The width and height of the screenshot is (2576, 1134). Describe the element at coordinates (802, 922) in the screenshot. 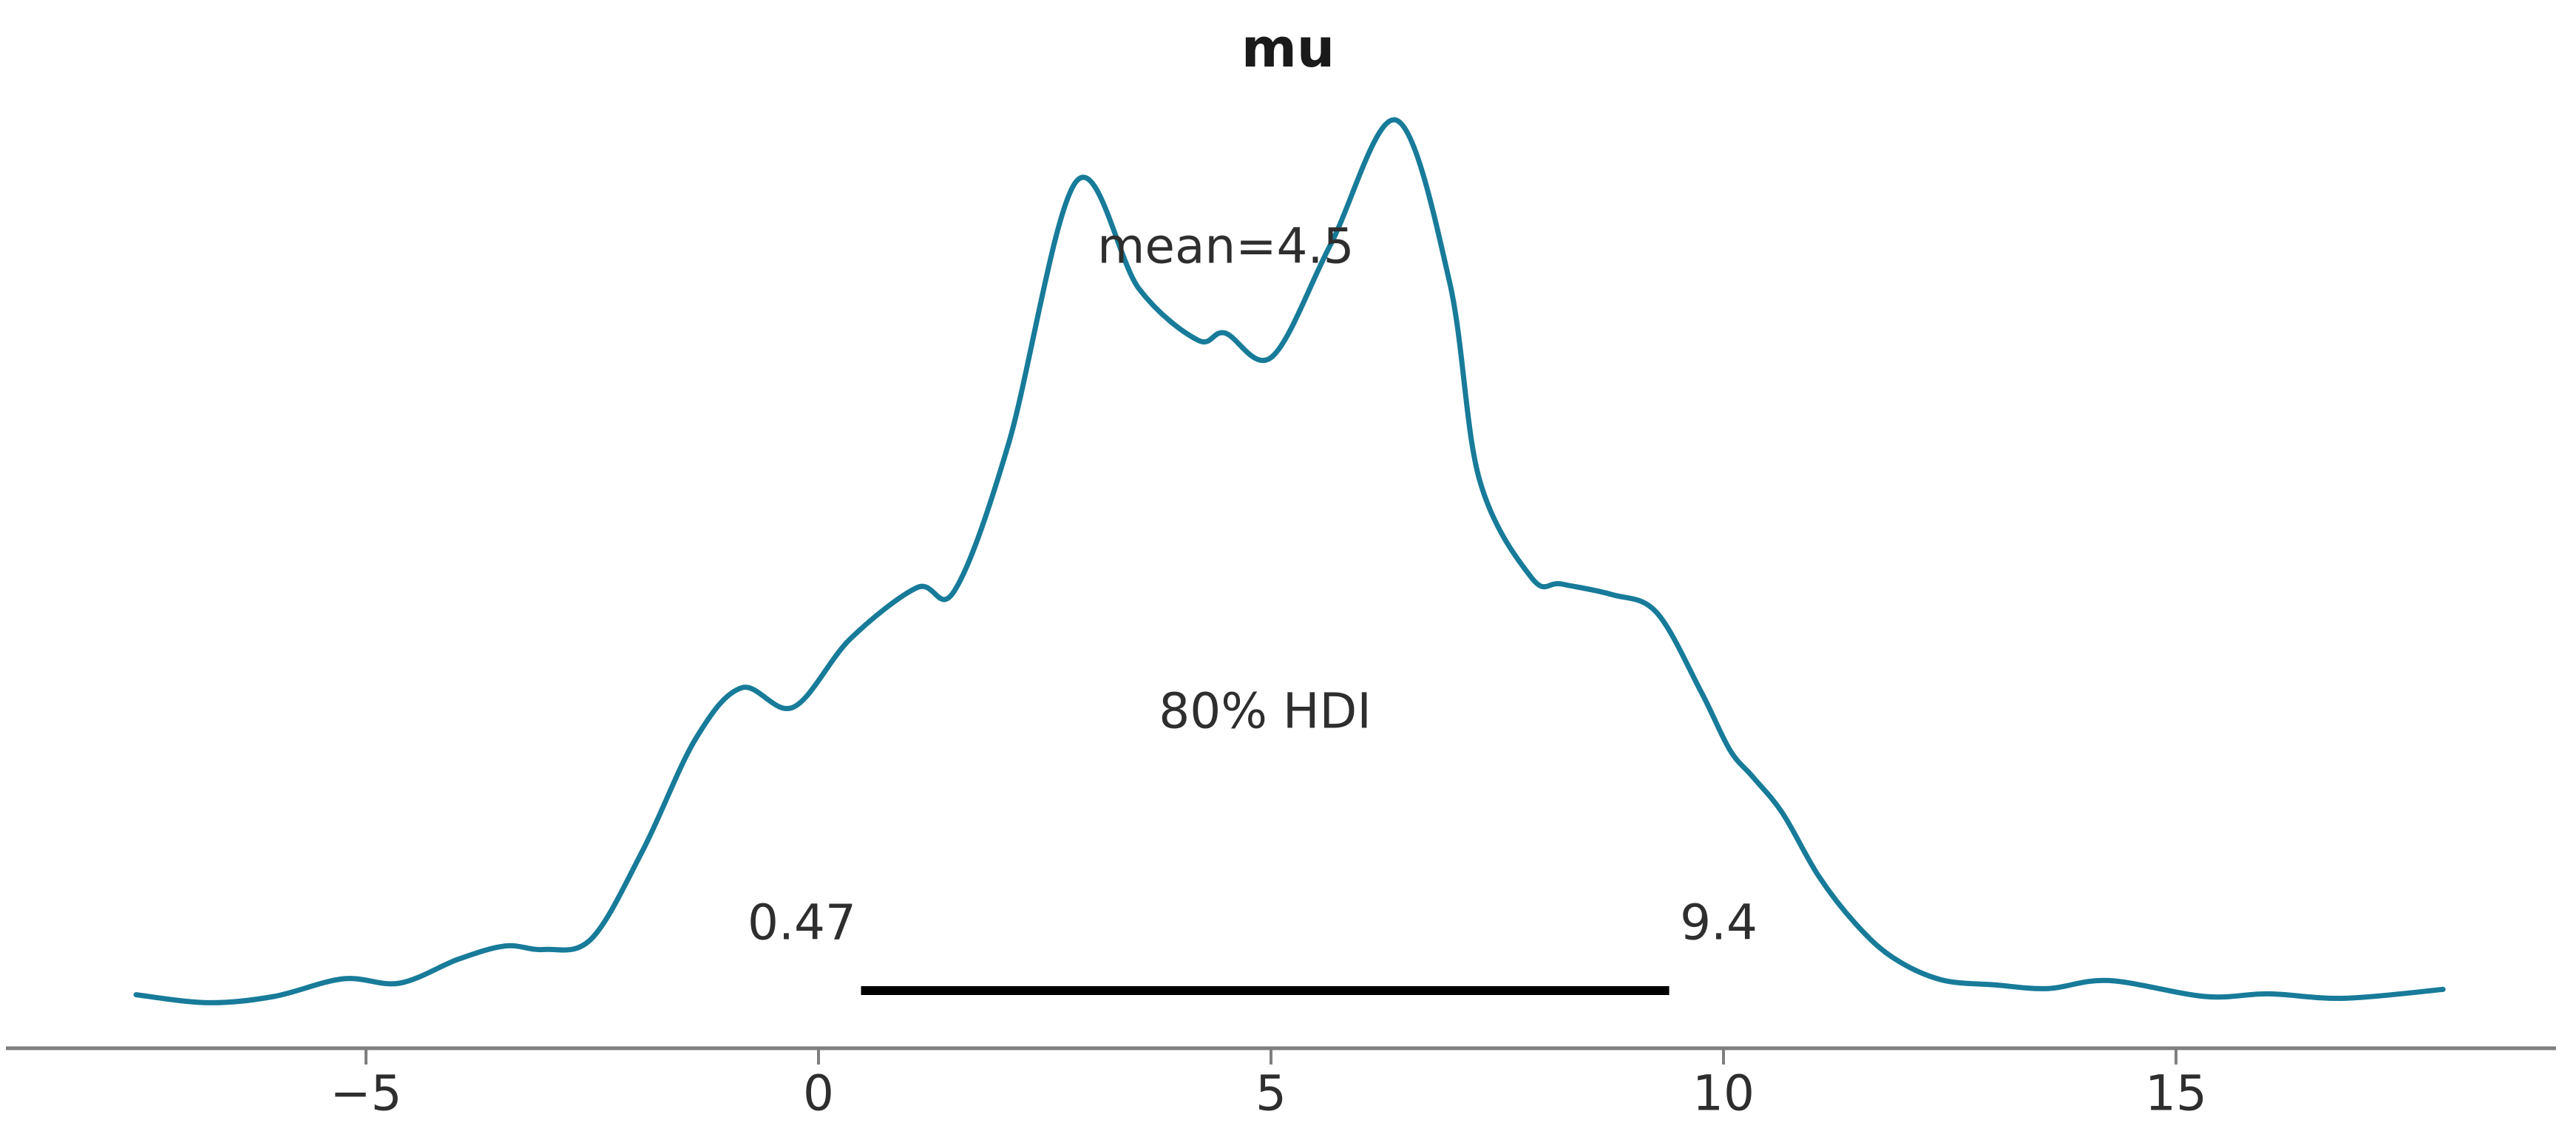

I see `hdi-lower-value: 0.47` at that location.